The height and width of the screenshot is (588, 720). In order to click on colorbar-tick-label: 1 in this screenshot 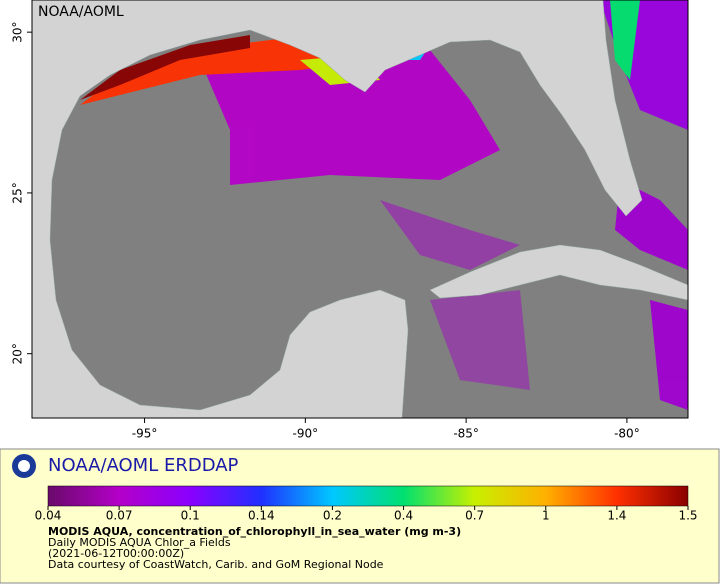, I will do `click(546, 516)`.